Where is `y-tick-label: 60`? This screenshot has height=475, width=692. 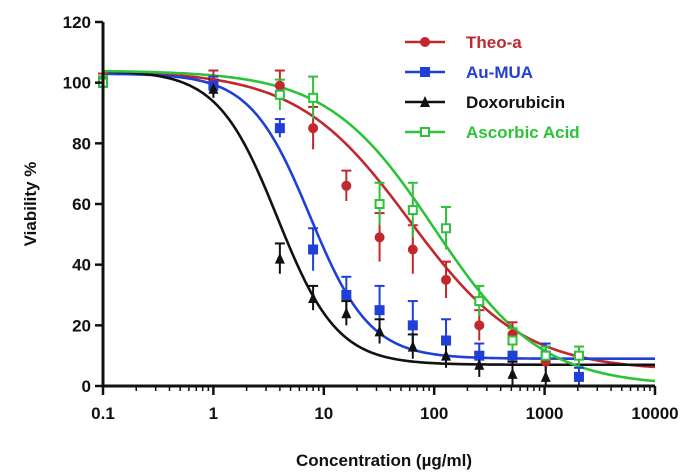 y-tick-label: 60 is located at coordinates (81, 204).